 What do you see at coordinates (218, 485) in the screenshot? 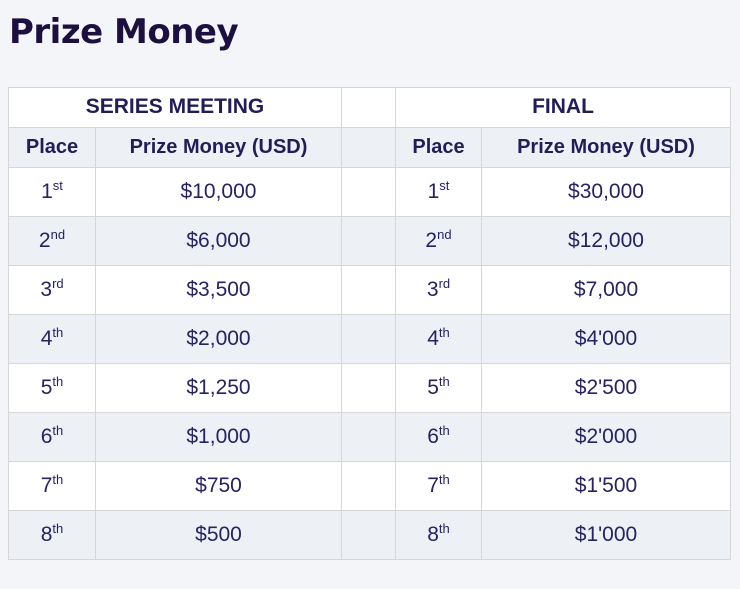
I see `series-prize-cell: $750` at bounding box center [218, 485].